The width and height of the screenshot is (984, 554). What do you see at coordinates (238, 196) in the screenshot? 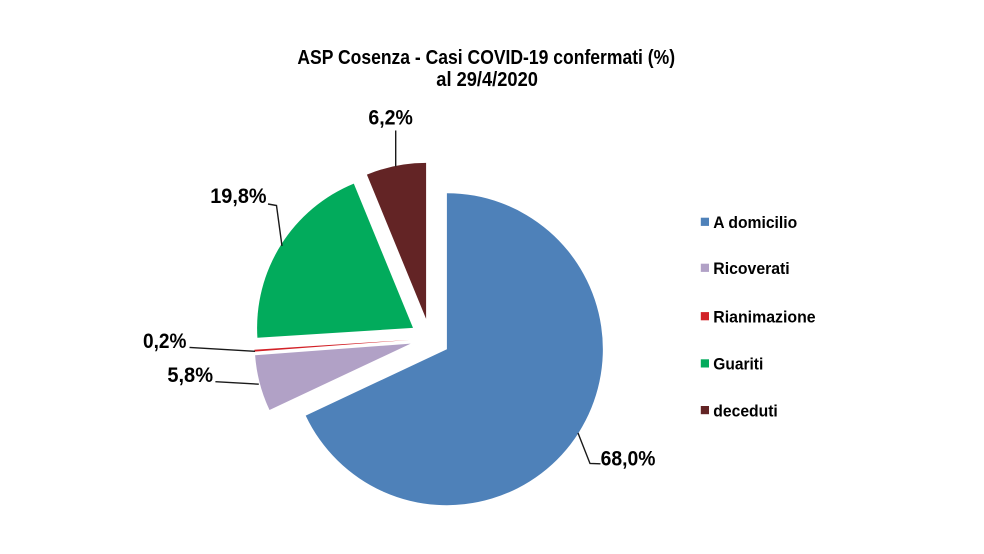
I see `svg-text: 19,8%` at bounding box center [238, 196].